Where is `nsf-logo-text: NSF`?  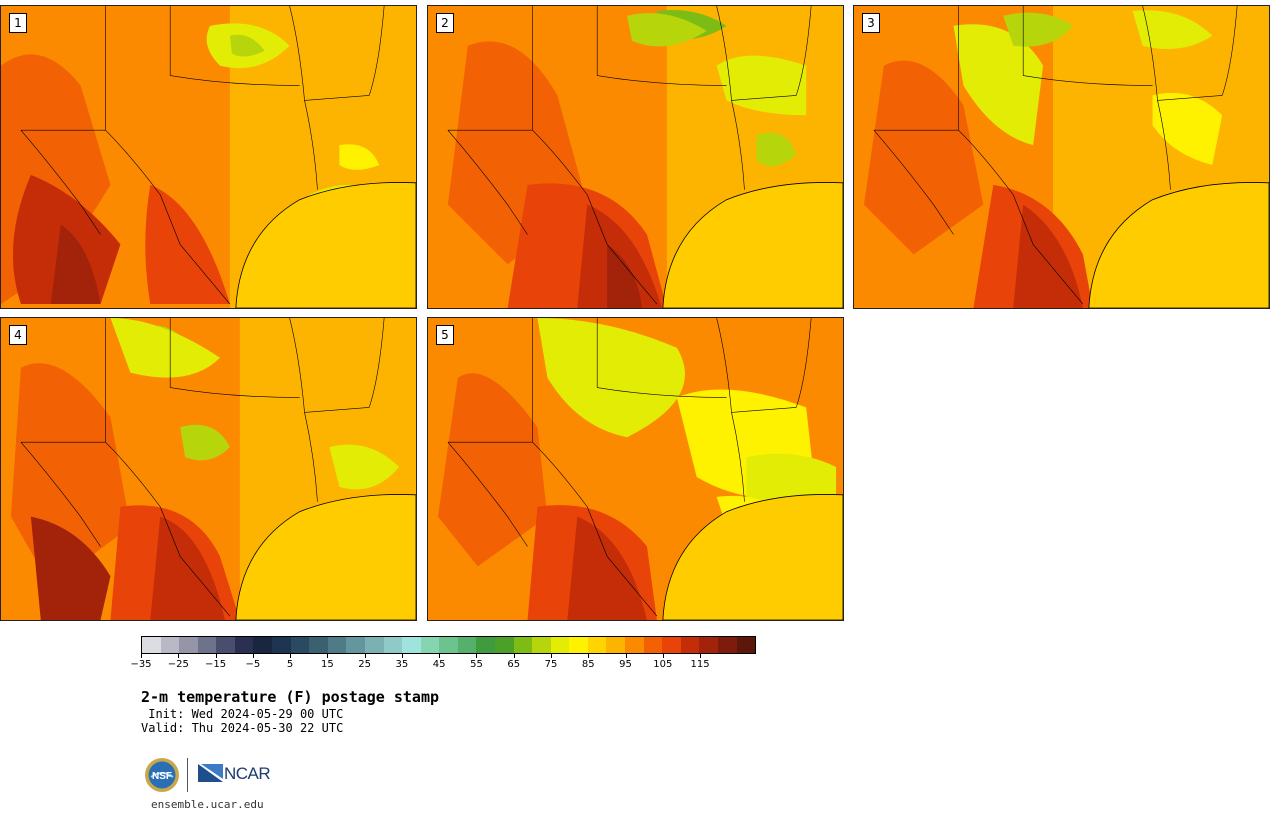
nsf-logo-text: NSF is located at coordinates (162, 776).